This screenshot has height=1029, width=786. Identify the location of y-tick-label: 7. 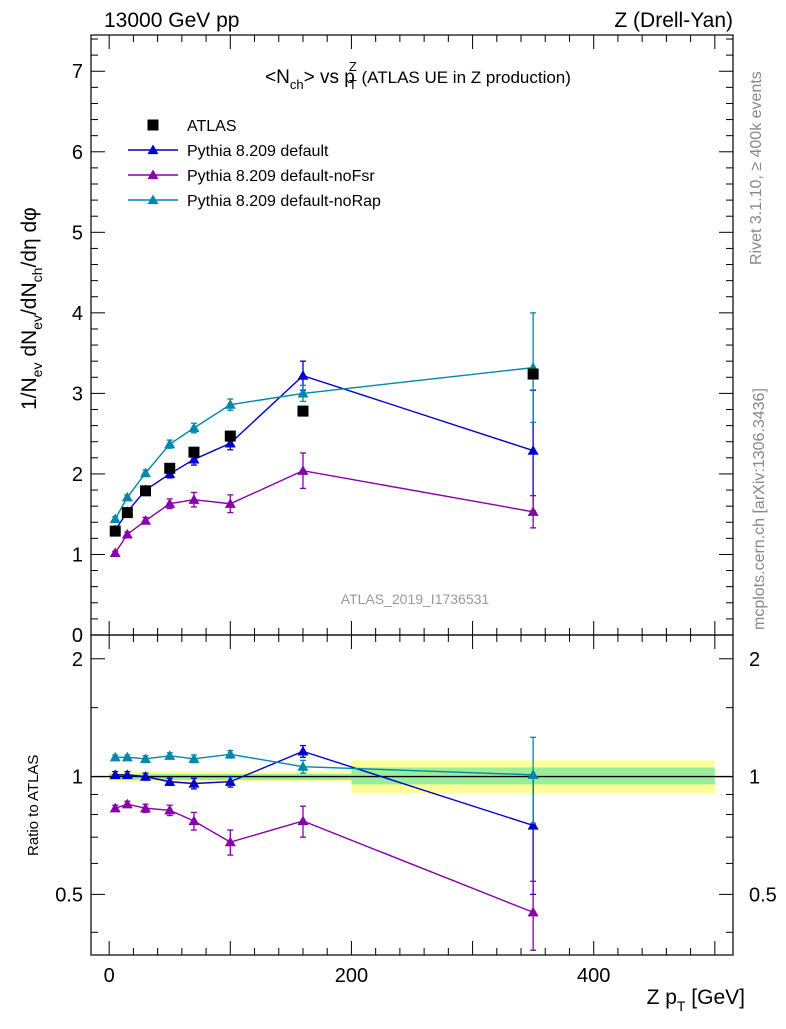
(77, 72).